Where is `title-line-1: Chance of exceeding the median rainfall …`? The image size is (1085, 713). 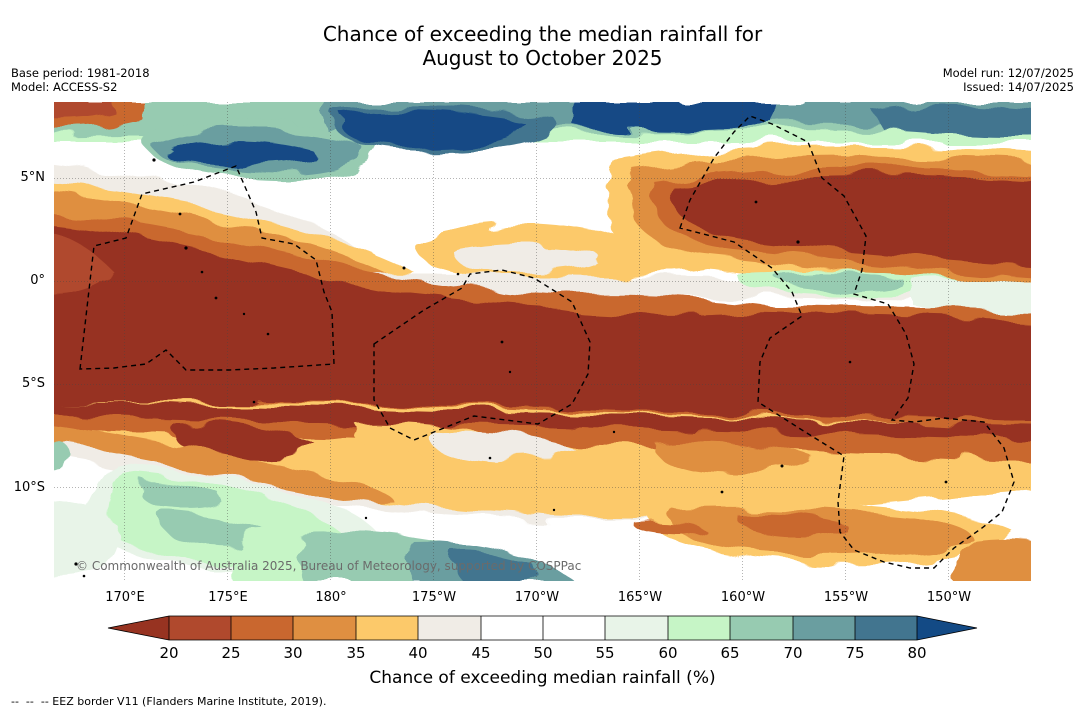 title-line-1: Chance of exceeding the median rainfall … is located at coordinates (542, 34).